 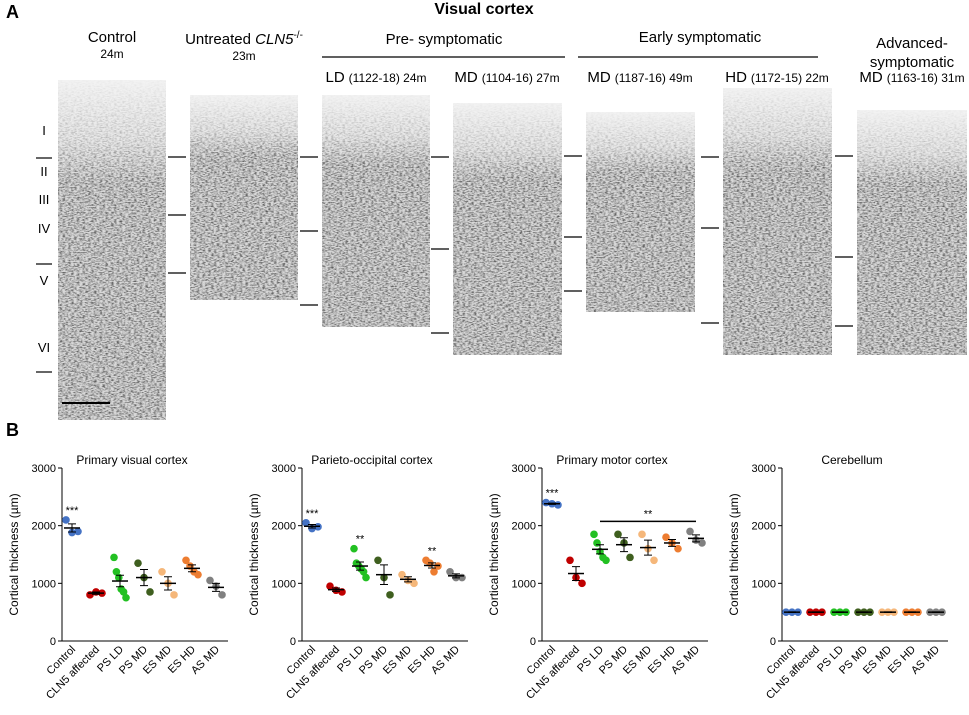 I want to click on column-name: Untreated, so click(x=220, y=39).